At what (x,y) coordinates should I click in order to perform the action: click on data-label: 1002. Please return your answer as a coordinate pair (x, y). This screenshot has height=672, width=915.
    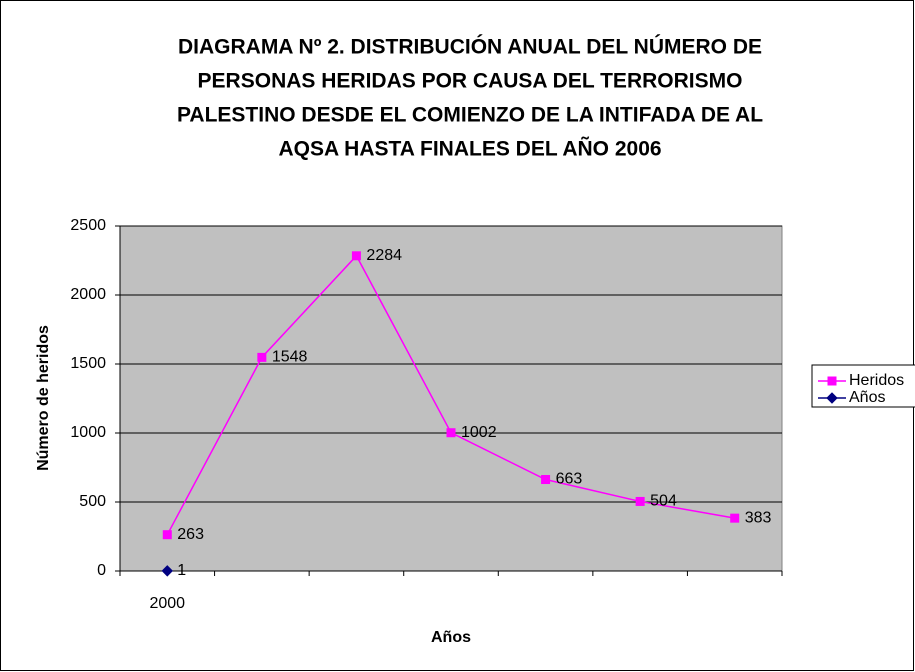
    Looking at the image, I should click on (479, 432).